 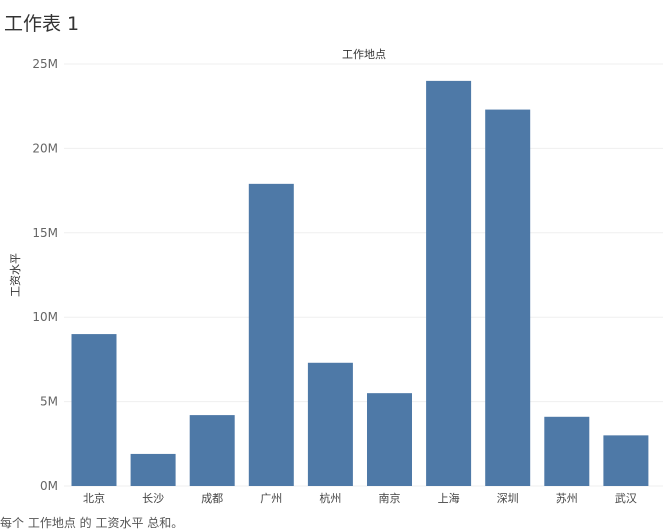 What do you see at coordinates (364, 54) in the screenshot?
I see `x-axis-header: 工作地点` at bounding box center [364, 54].